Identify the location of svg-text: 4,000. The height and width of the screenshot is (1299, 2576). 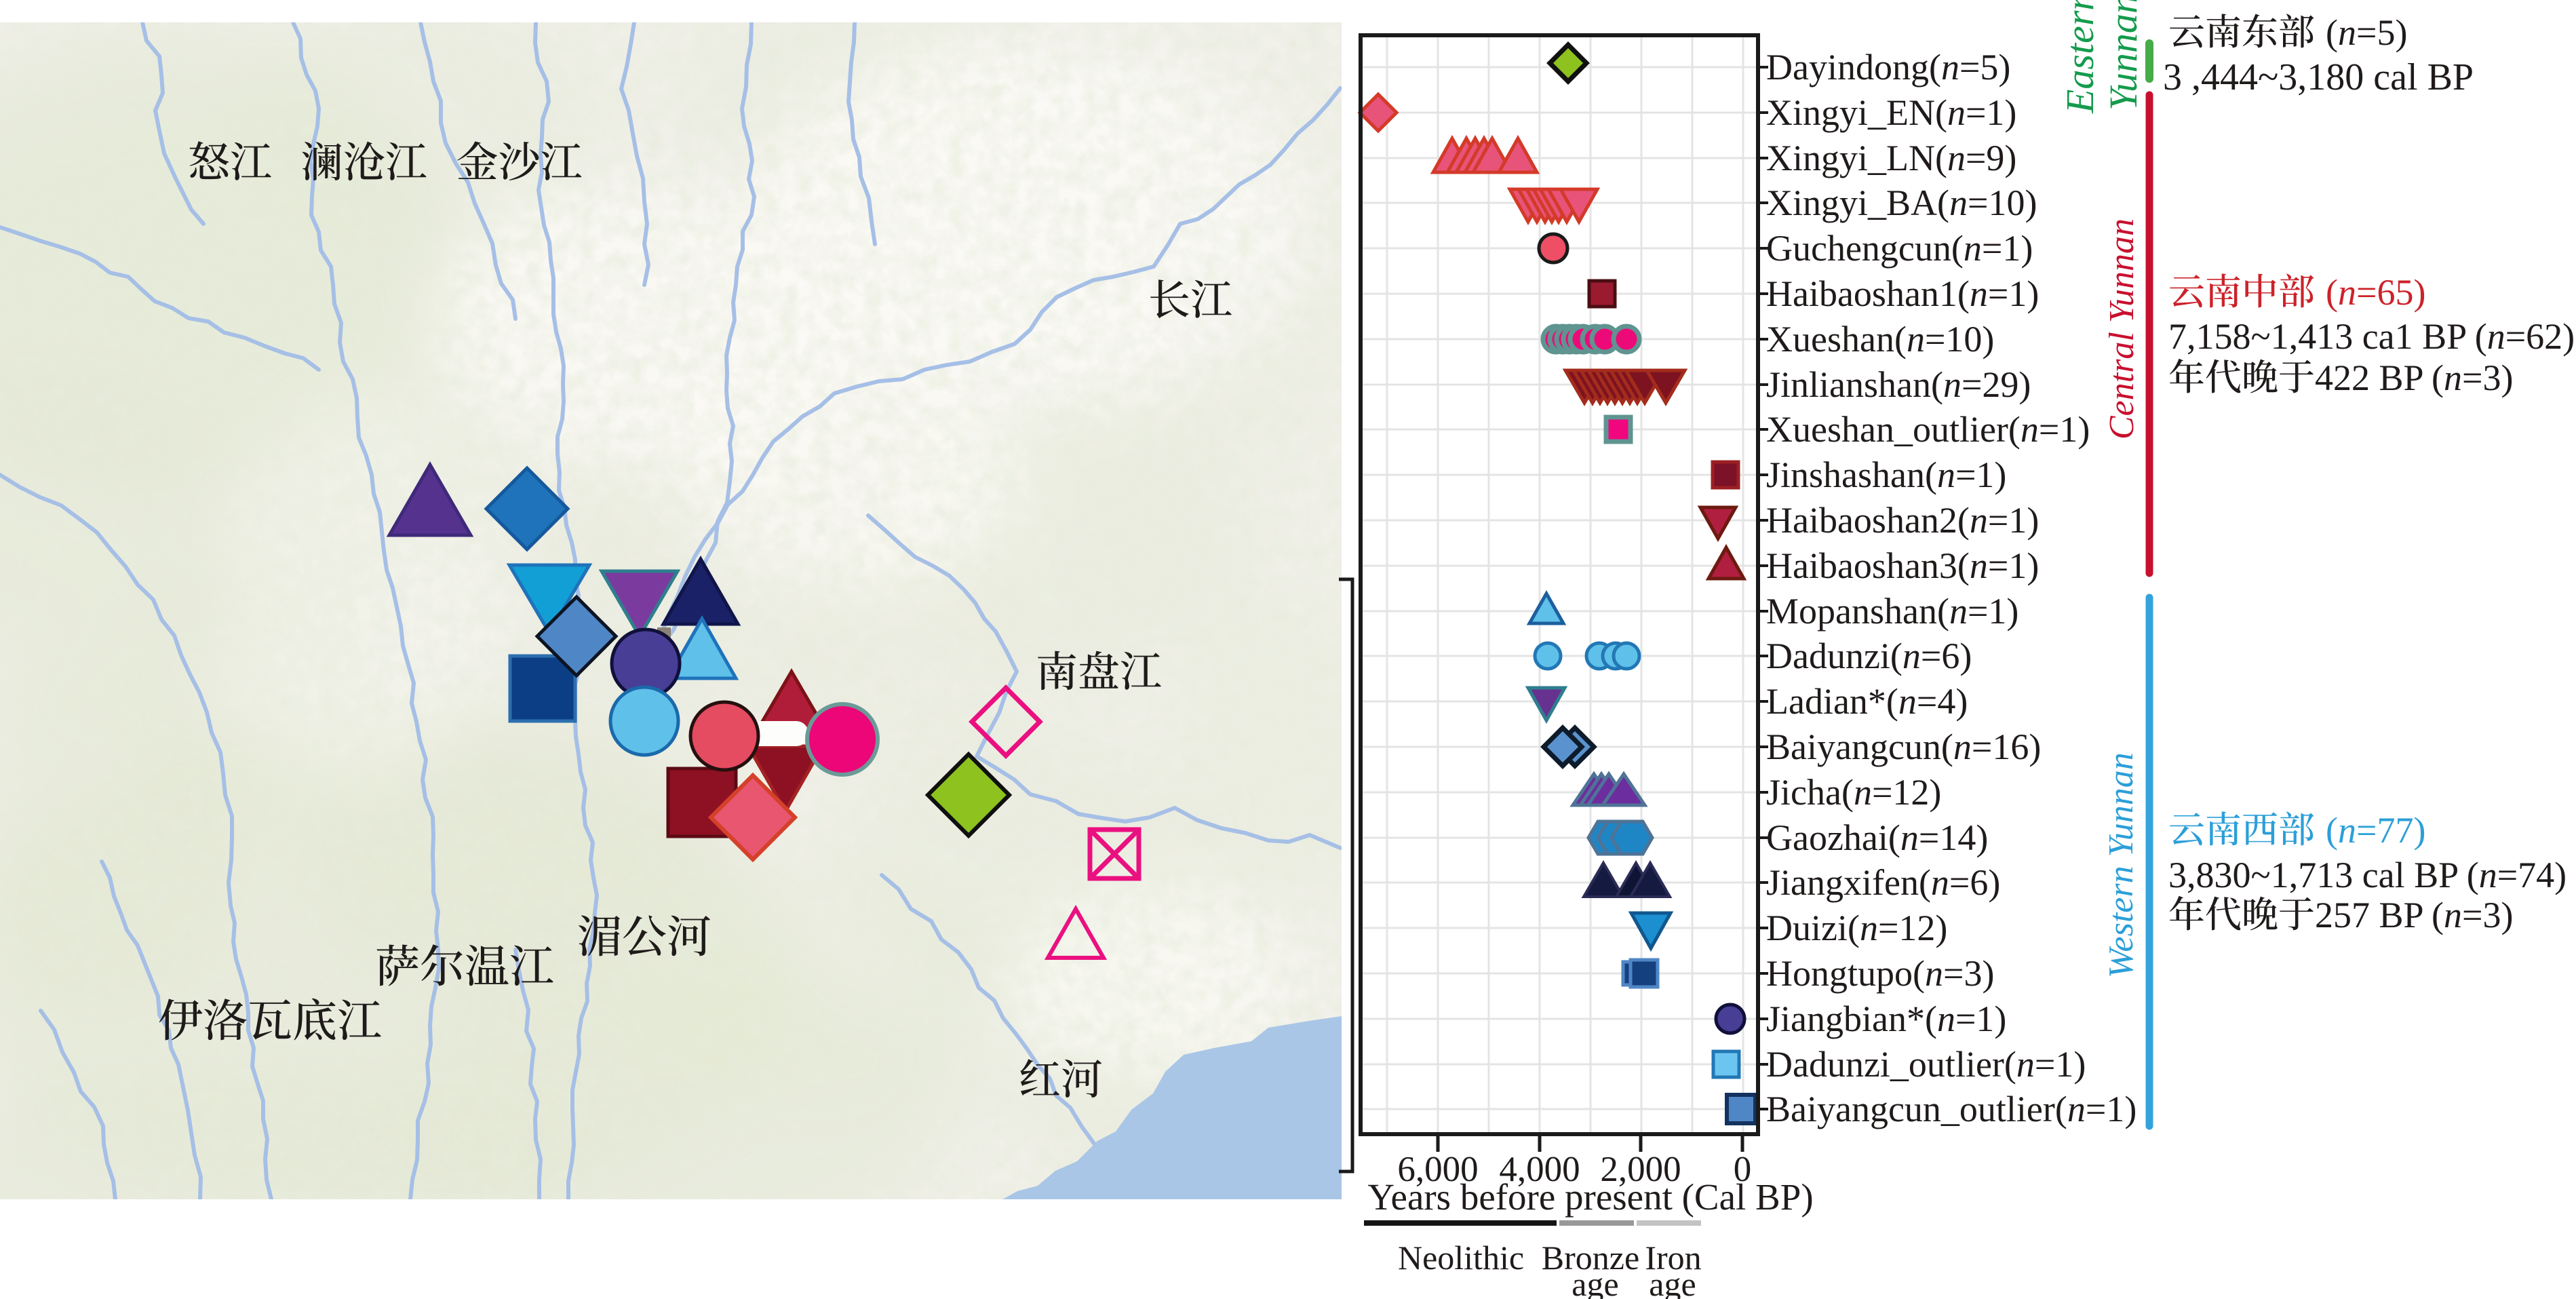
(1539, 1169).